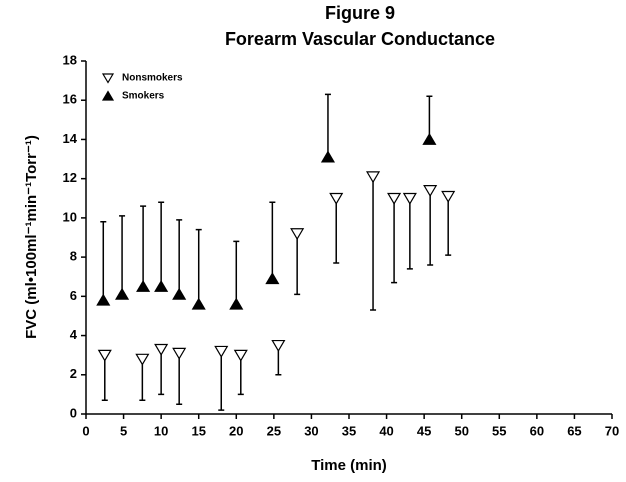 This screenshot has height=482, width=626. Describe the element at coordinates (161, 430) in the screenshot. I see `x-tick-label: 10` at that location.